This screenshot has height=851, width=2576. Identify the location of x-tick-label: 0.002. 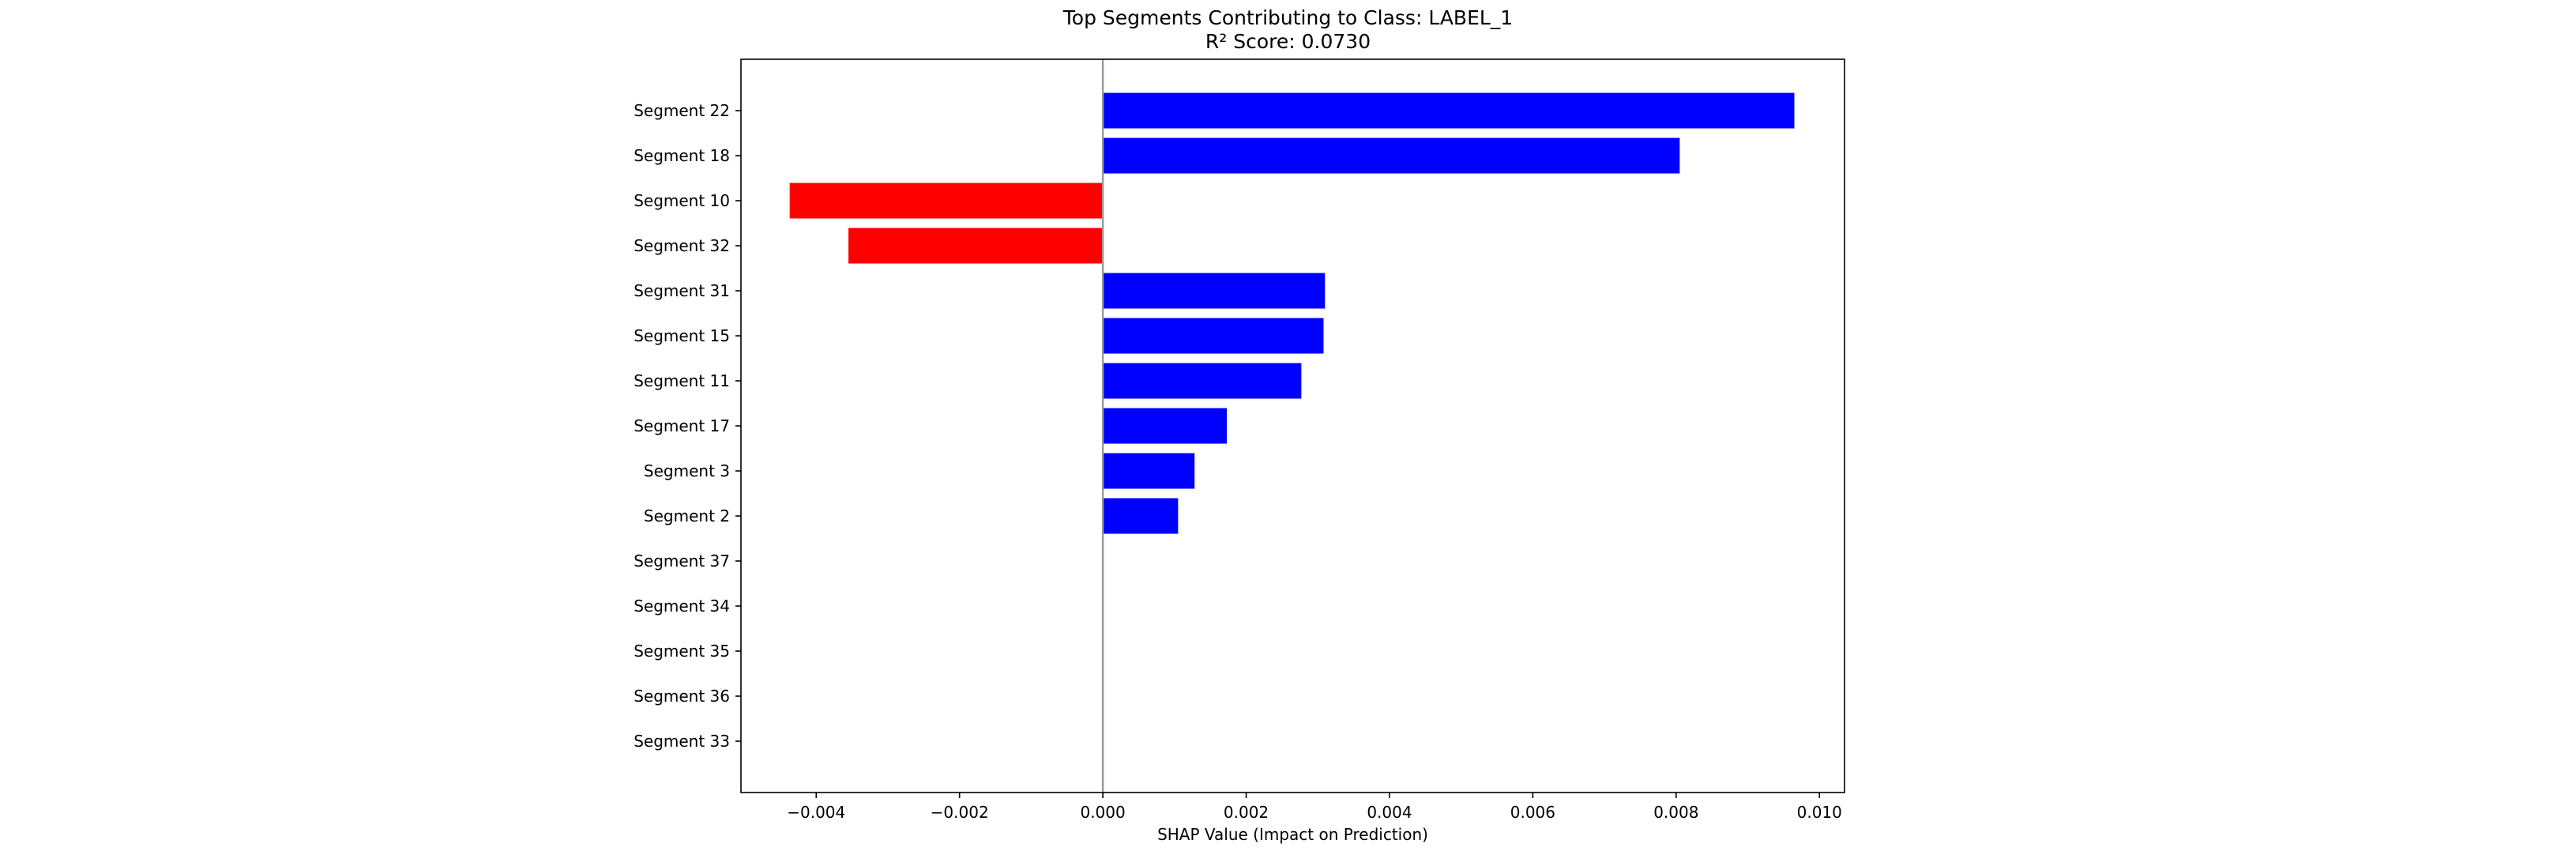
(1246, 812).